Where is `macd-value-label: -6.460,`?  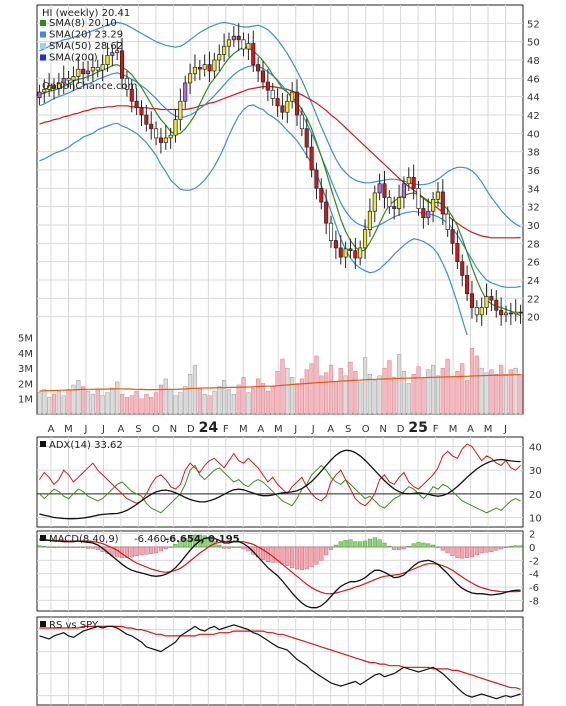
macd-value-label: -6.460, is located at coordinates (151, 539).